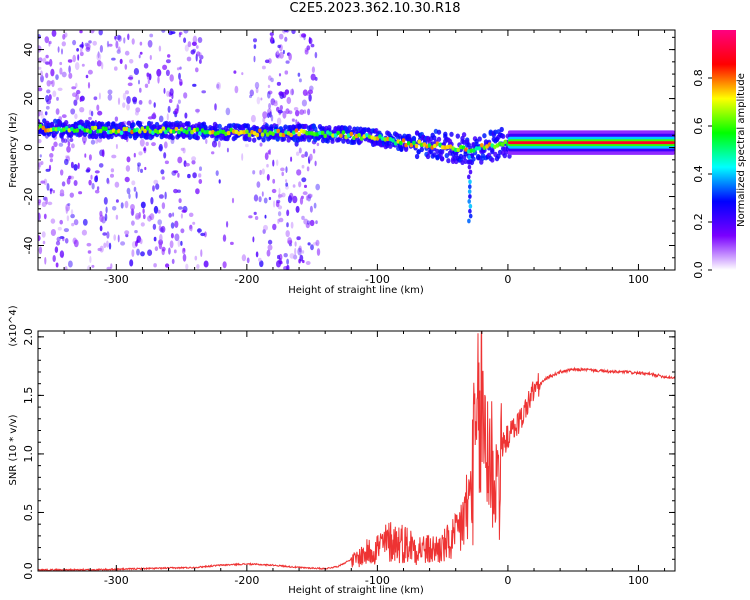 The width and height of the screenshot is (750, 600). What do you see at coordinates (28, 50) in the screenshot?
I see `y-tick-label: 40` at bounding box center [28, 50].